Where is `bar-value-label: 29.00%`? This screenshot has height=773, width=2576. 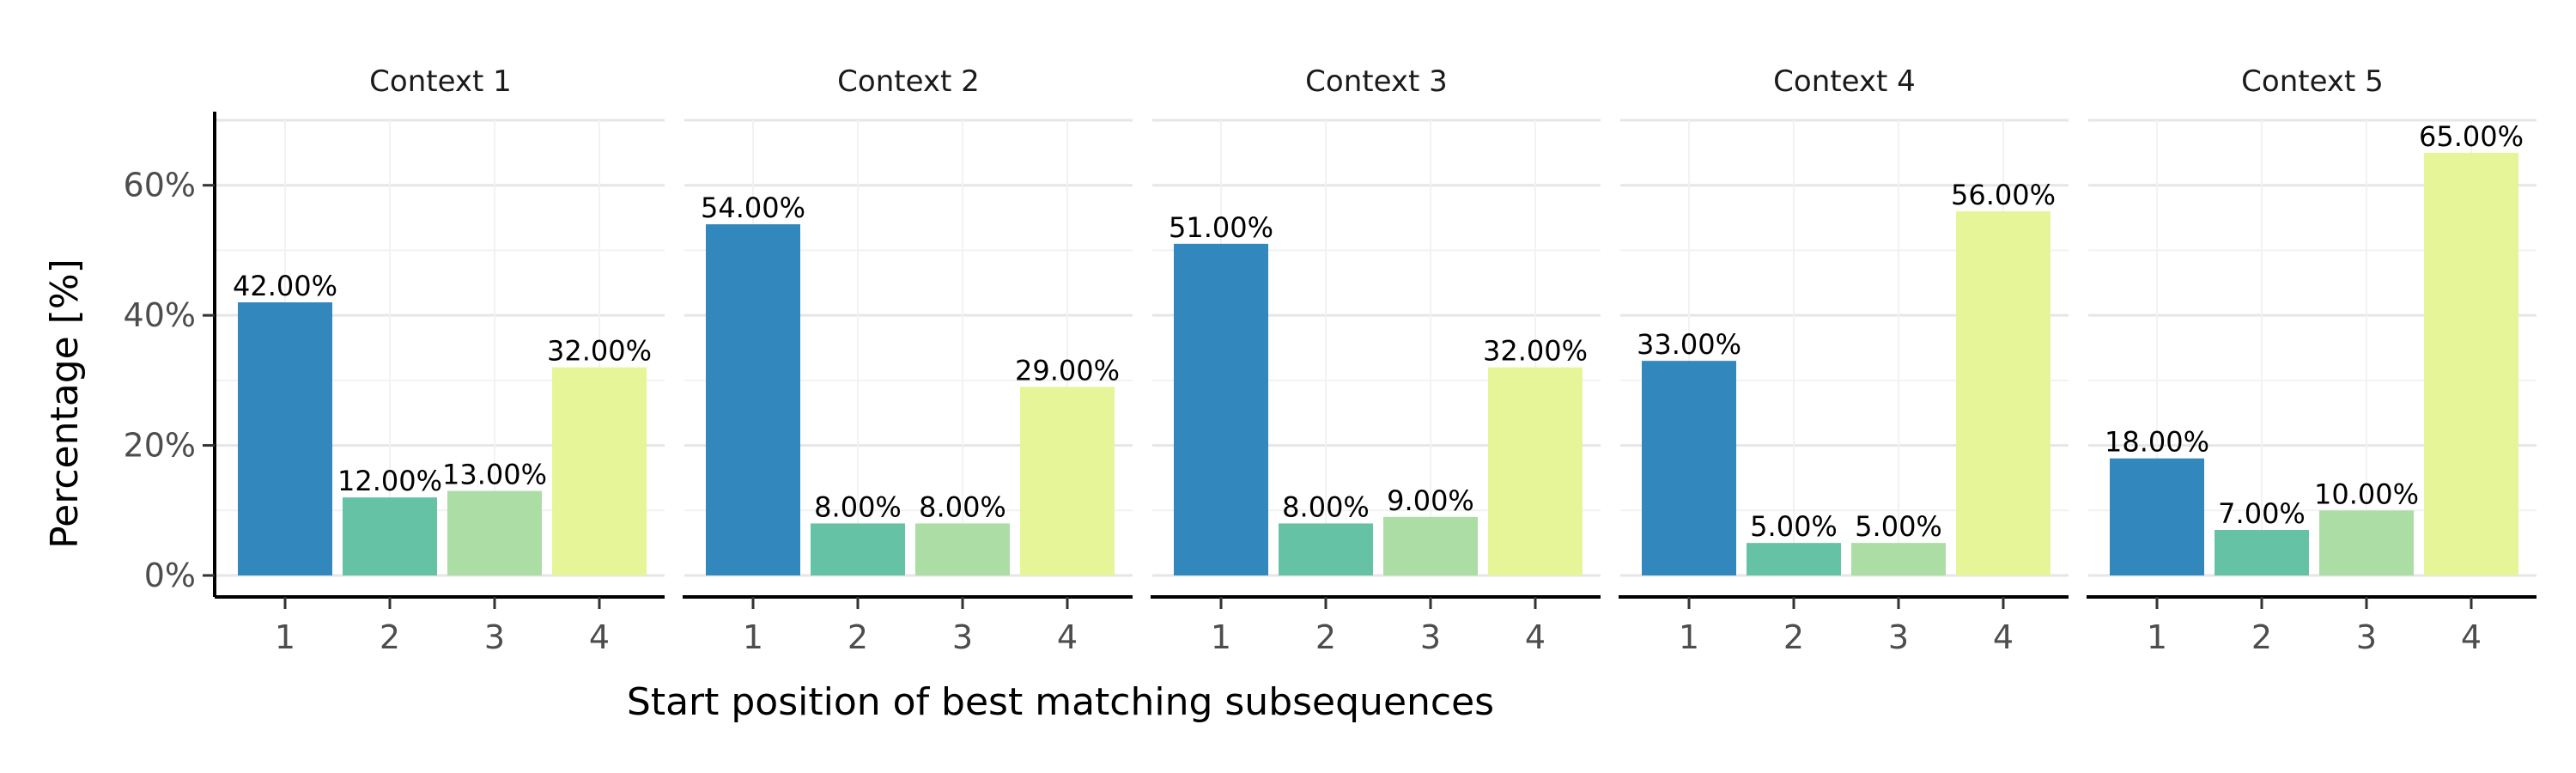 bar-value-label: 29.00% is located at coordinates (1067, 370).